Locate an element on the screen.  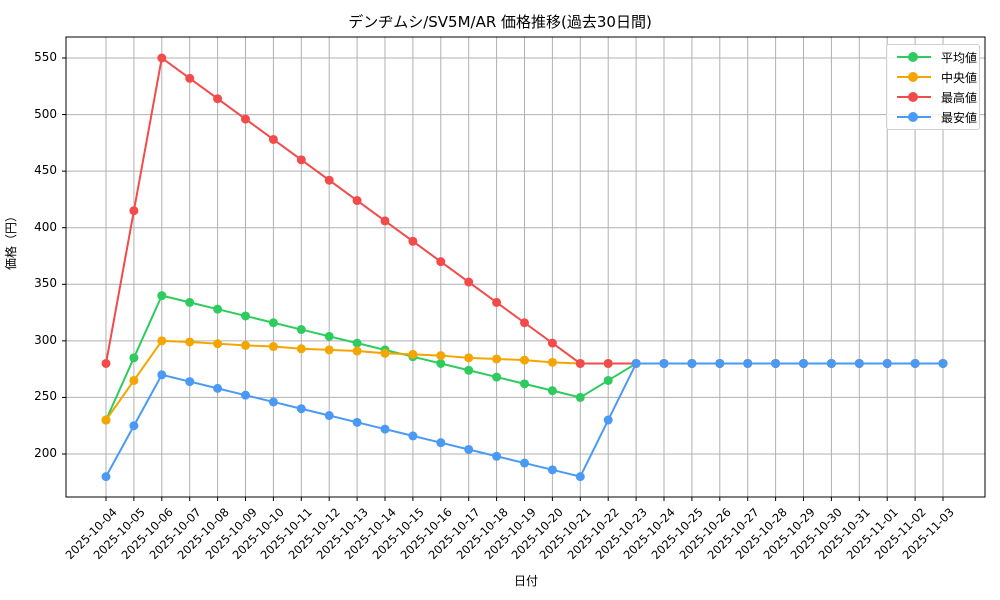
legend-item: 平均値 is located at coordinates (937, 57).